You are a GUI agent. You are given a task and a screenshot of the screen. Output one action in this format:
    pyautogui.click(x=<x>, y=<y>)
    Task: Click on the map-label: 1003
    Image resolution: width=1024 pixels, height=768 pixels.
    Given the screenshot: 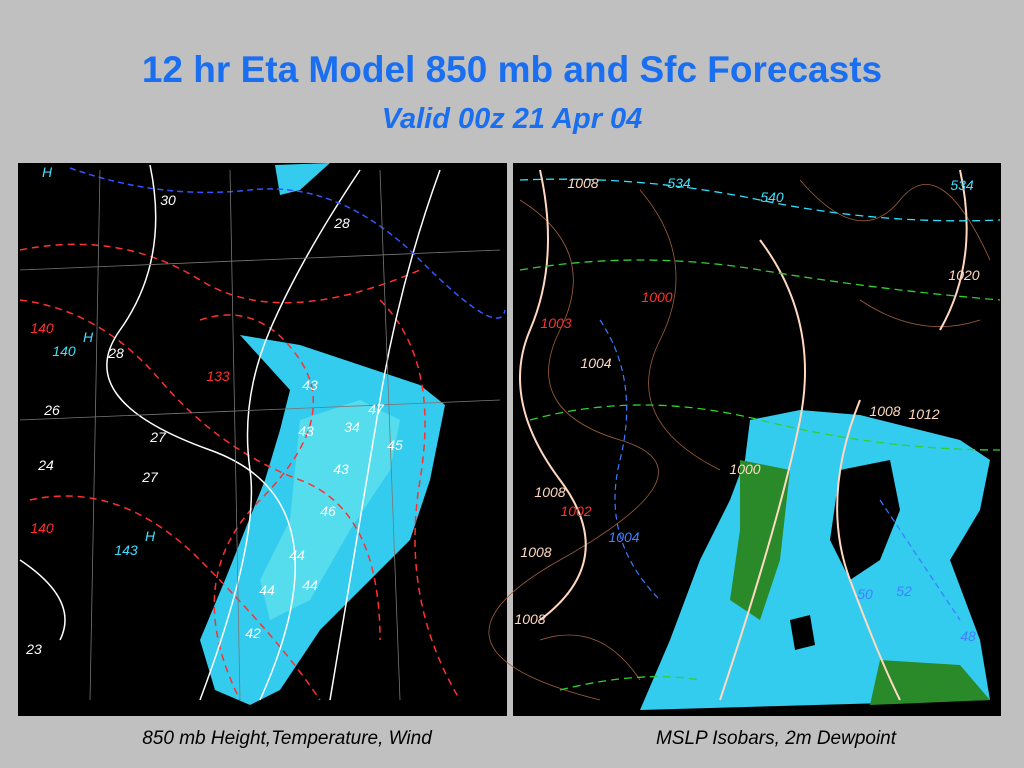 What is the action you would take?
    pyautogui.click(x=555, y=323)
    